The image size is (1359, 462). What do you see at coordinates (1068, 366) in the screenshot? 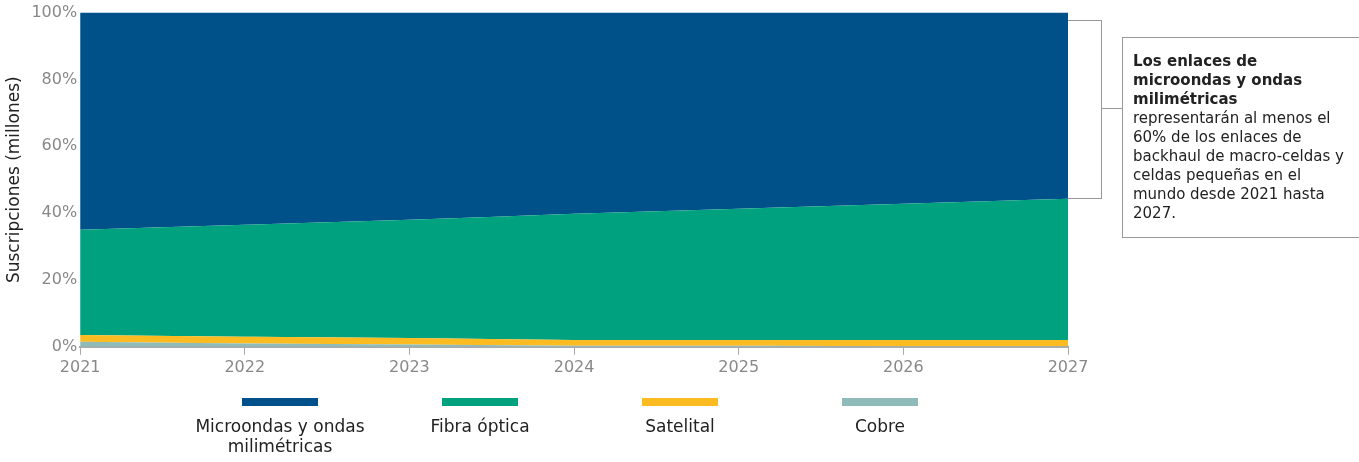
I see `x-tick-label: 2027` at bounding box center [1068, 366].